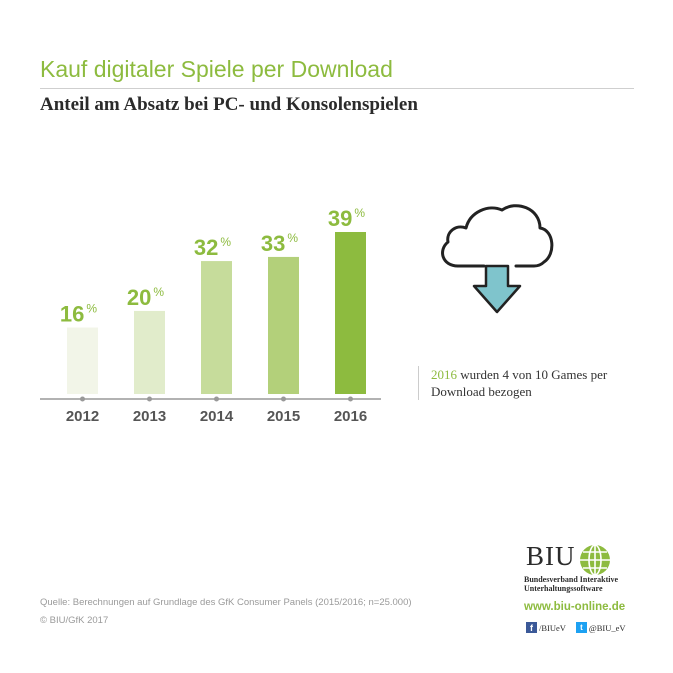  What do you see at coordinates (346, 218) in the screenshot?
I see `data-label-2016: 39%` at bounding box center [346, 218].